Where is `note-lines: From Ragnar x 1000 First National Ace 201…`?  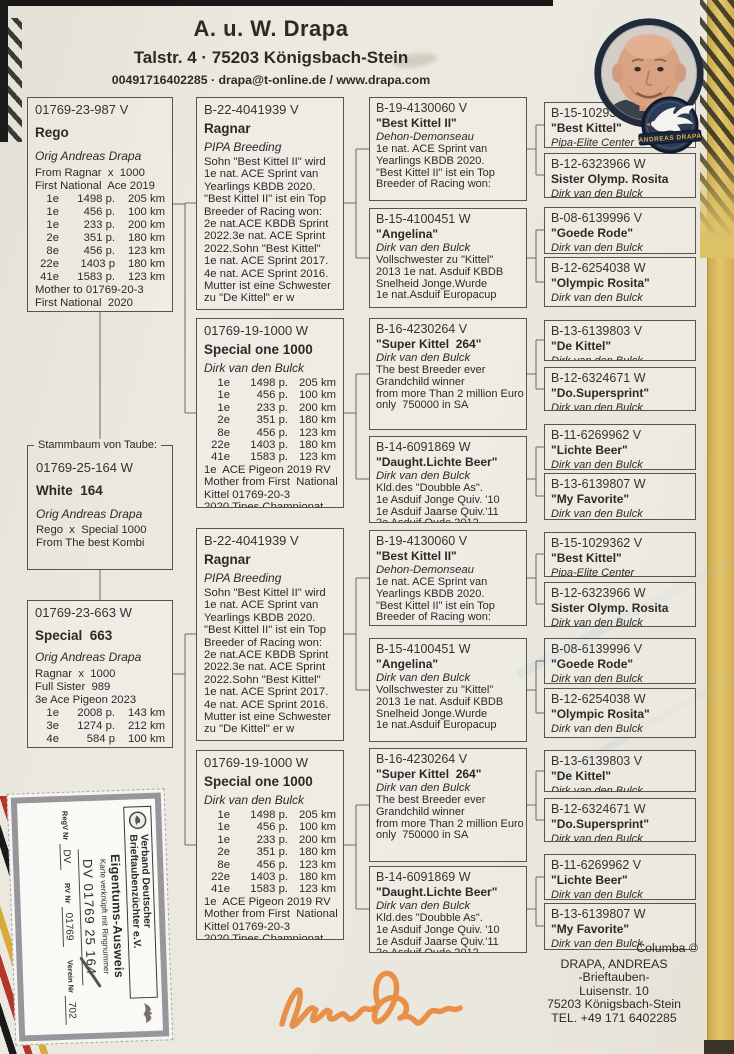
note-lines: From Ragnar x 1000 First National Ace 201… is located at coordinates (101, 180).